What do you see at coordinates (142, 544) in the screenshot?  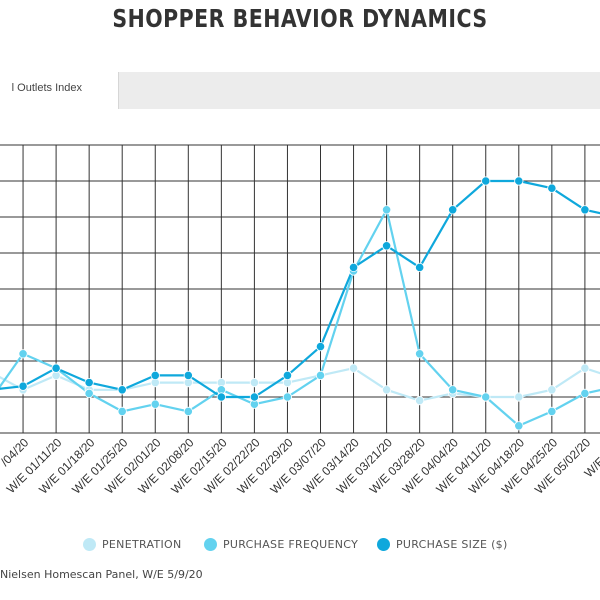 I see `legend-label-penetration: PENETRATION` at bounding box center [142, 544].